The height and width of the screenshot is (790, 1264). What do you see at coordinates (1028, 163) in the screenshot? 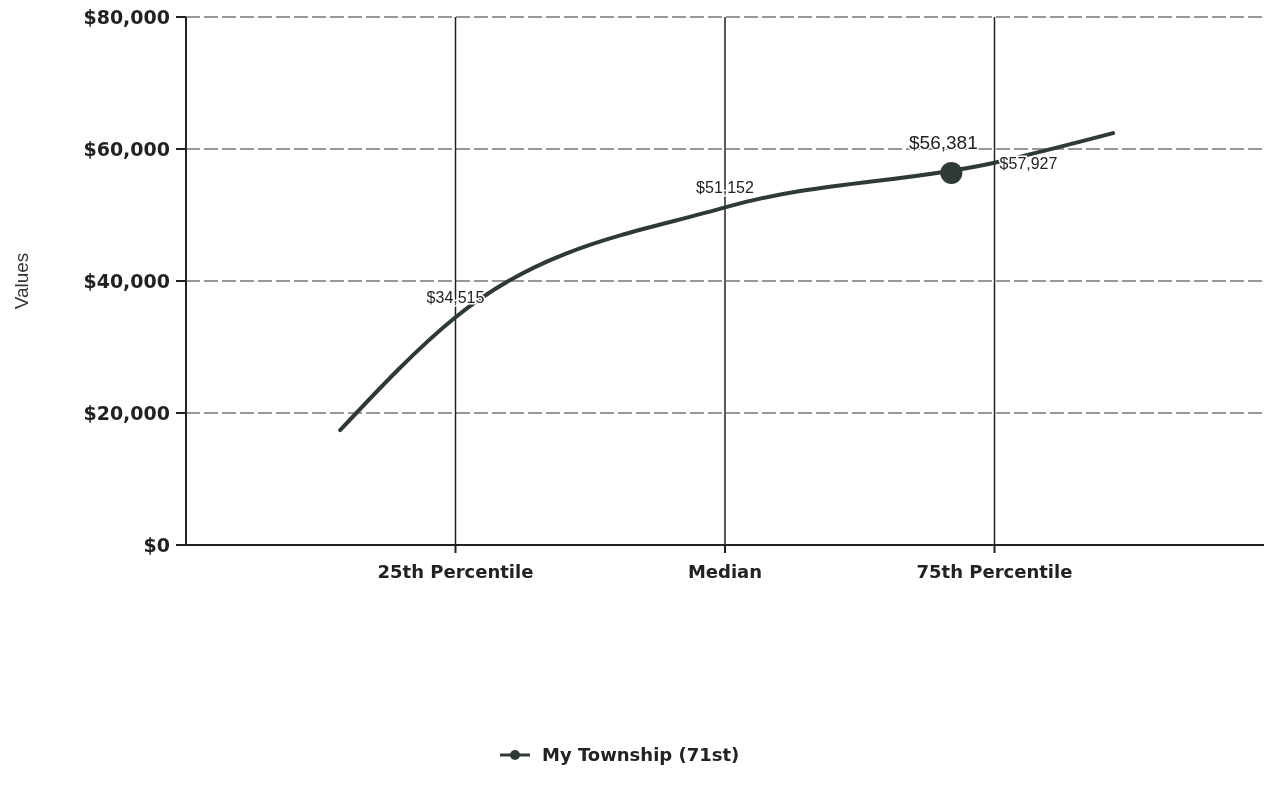
I see `data-label: $57,927` at bounding box center [1028, 163].